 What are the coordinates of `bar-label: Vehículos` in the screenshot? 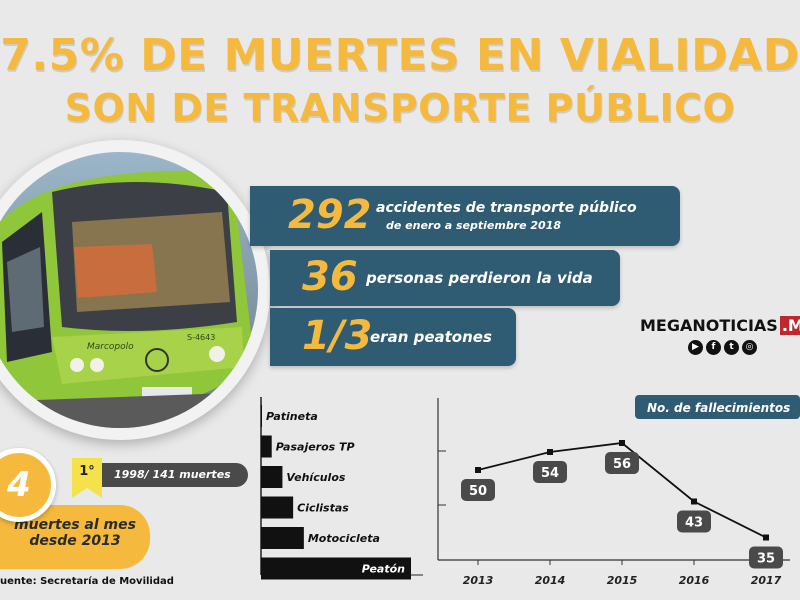 It's located at (315, 477).